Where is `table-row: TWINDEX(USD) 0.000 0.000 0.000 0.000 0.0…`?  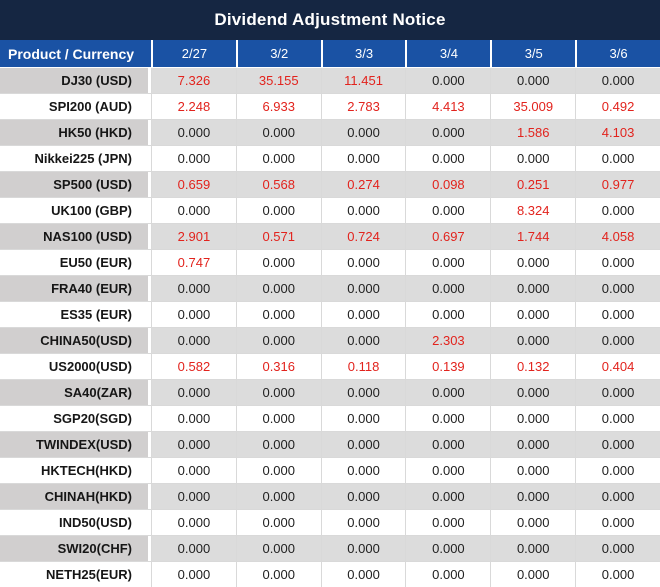 table-row: TWINDEX(USD) 0.000 0.000 0.000 0.000 0.0… is located at coordinates (330, 445).